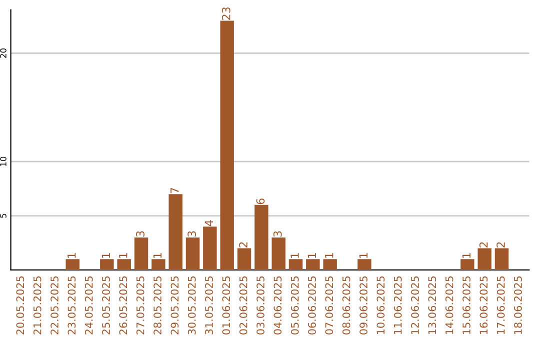 The image size is (540, 340). Describe the element at coordinates (3, 161) in the screenshot. I see `y-tick-label: 10` at that location.